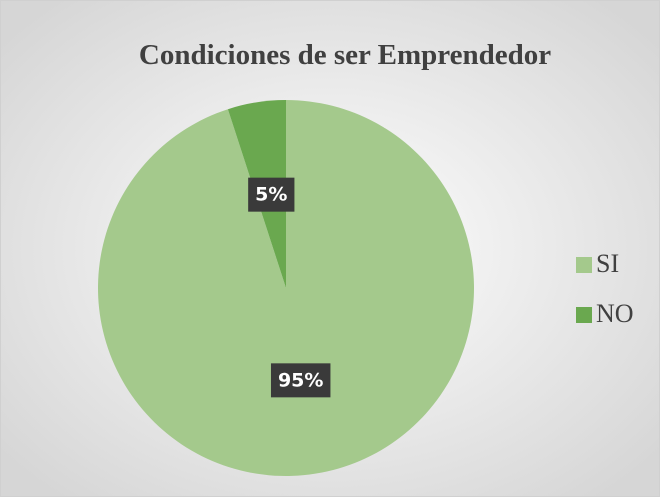  What do you see at coordinates (345, 55) in the screenshot?
I see `chart-title: Condiciones de ser Emprendedor` at bounding box center [345, 55].